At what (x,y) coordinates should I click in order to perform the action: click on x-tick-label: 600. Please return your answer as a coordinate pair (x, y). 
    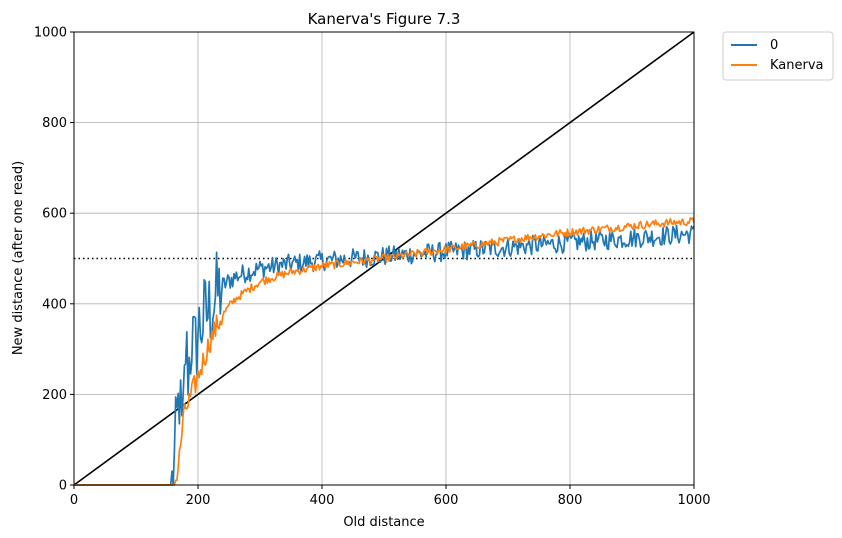
    Looking at the image, I should click on (446, 500).